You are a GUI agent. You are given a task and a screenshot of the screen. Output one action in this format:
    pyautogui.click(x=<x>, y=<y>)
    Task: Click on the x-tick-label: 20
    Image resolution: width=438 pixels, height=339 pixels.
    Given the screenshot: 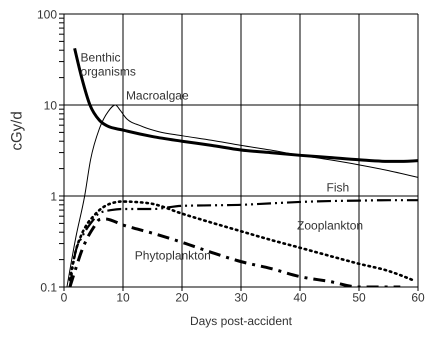 What is the action you would take?
    pyautogui.click(x=182, y=297)
    